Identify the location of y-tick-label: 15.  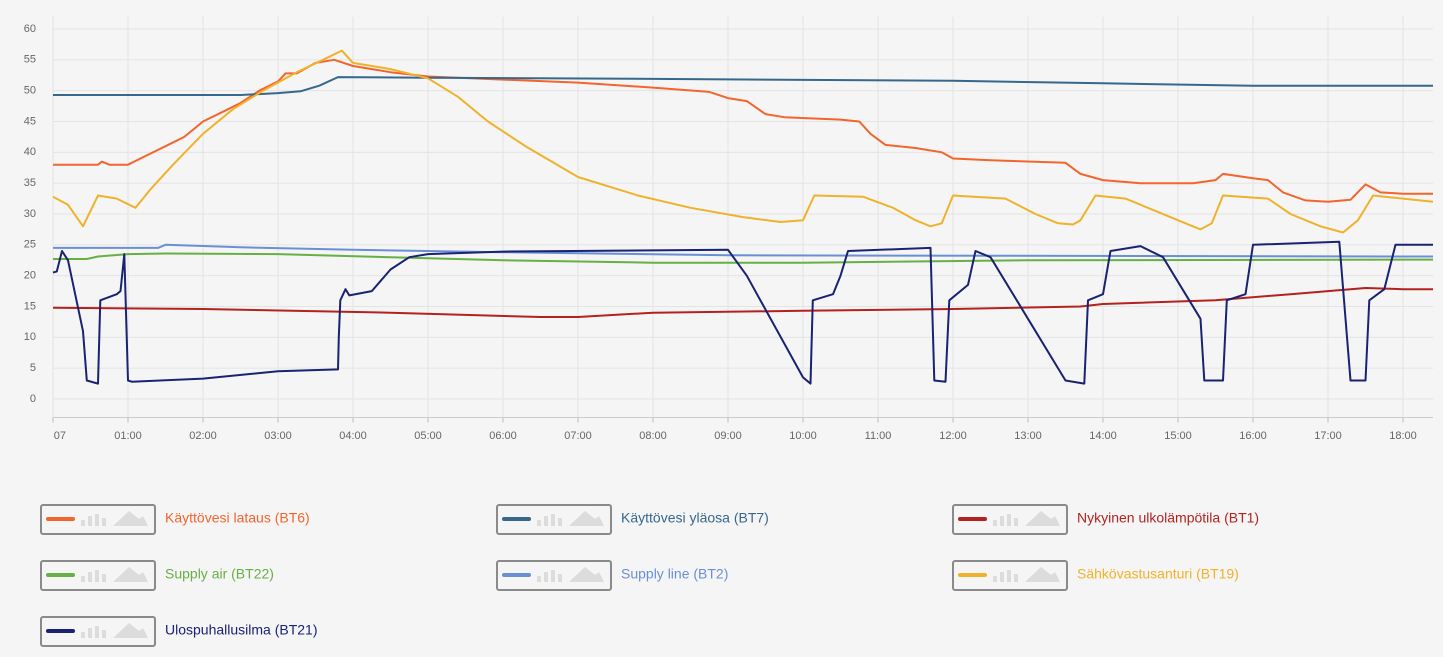
(30, 306).